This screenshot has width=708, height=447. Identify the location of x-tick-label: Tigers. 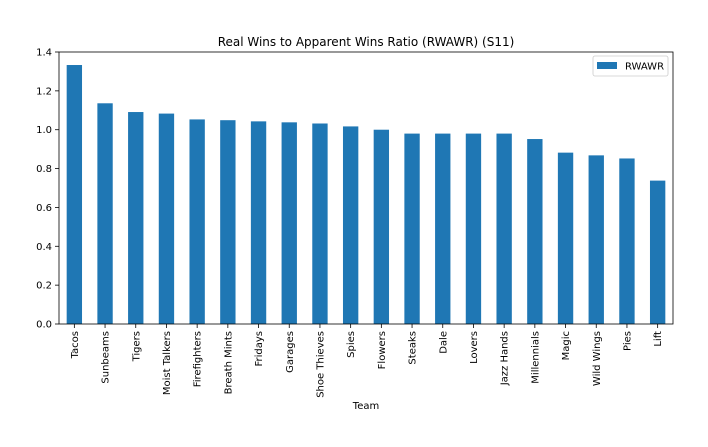
(136, 346).